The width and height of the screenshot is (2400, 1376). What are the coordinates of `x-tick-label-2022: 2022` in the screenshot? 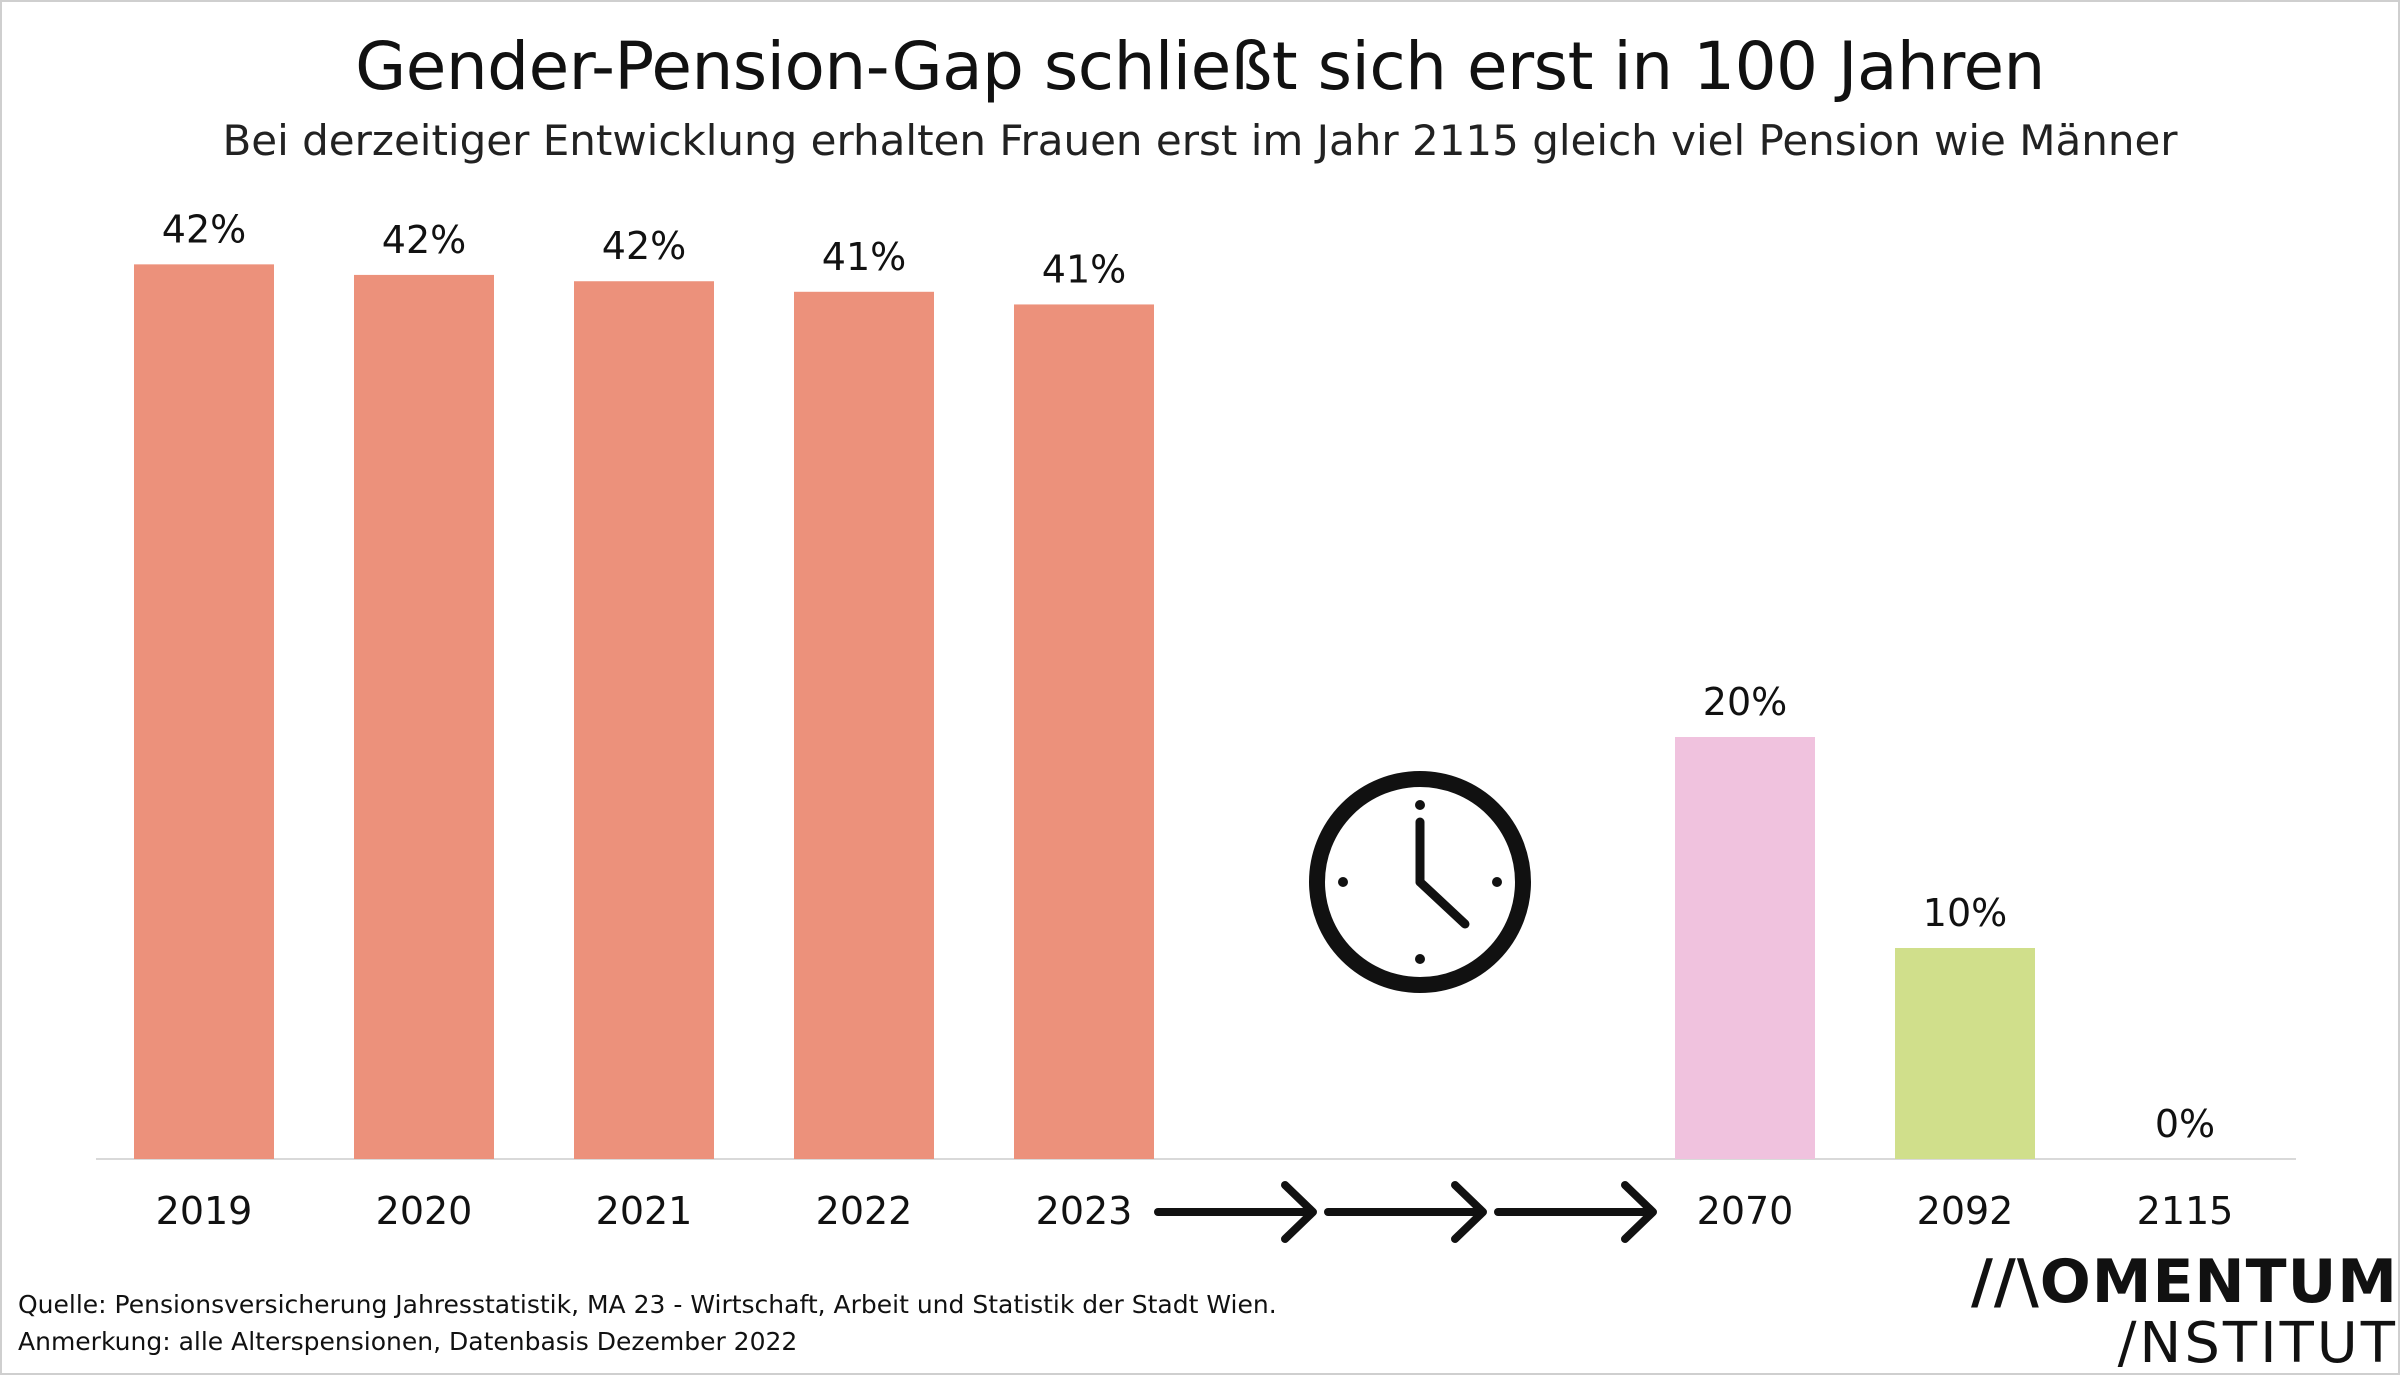 It's located at (864, 1211).